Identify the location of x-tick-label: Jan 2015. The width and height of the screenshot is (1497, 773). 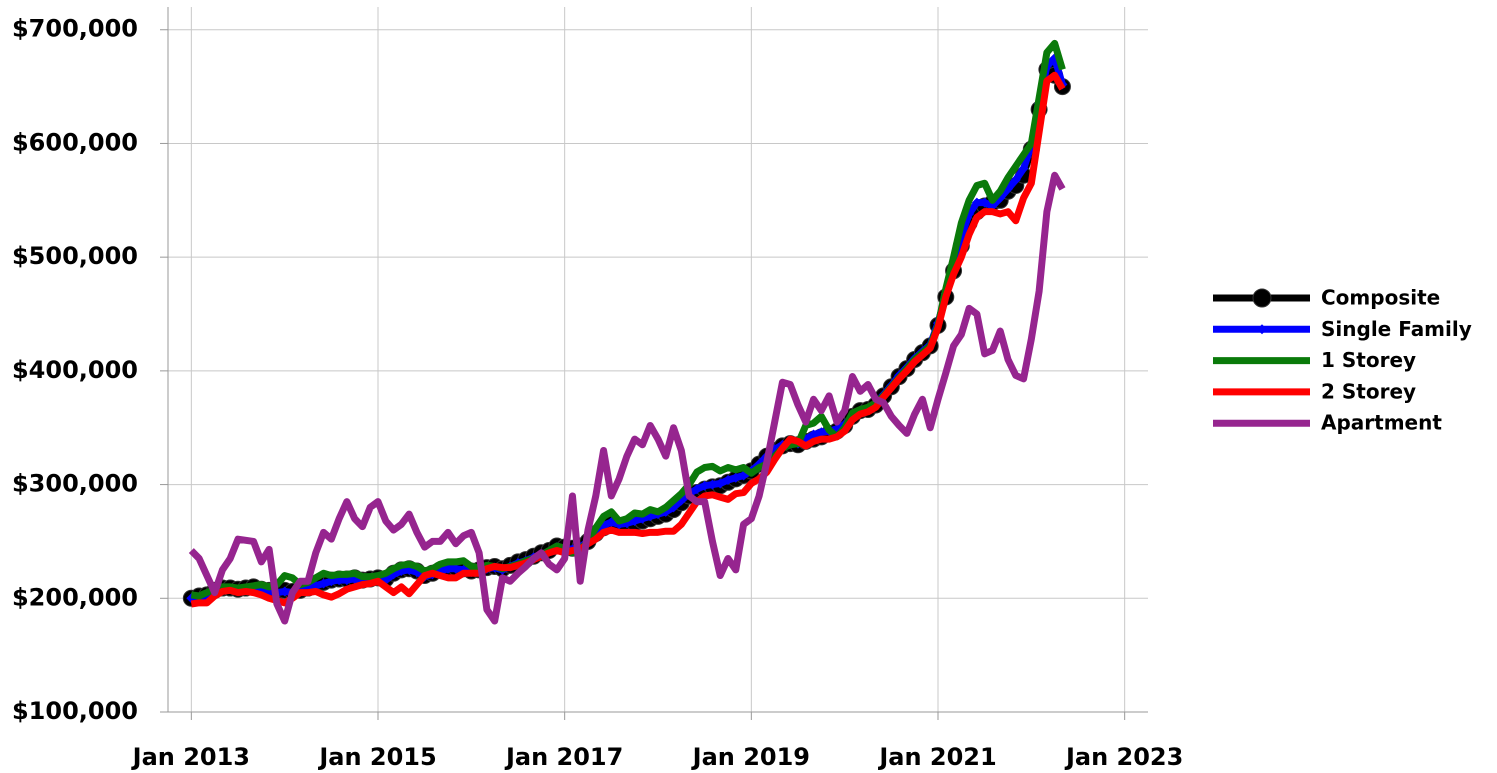
(376, 757).